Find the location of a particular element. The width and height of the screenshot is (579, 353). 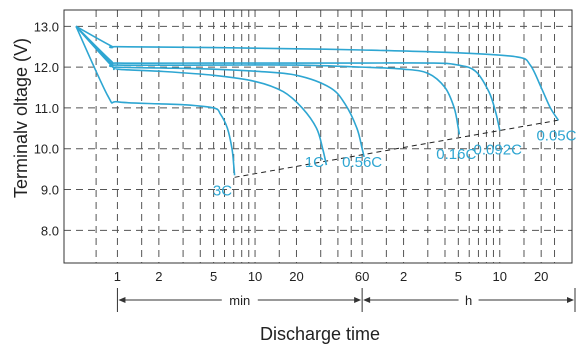

series-label-0_092c: 0.092C is located at coordinates (498, 150).